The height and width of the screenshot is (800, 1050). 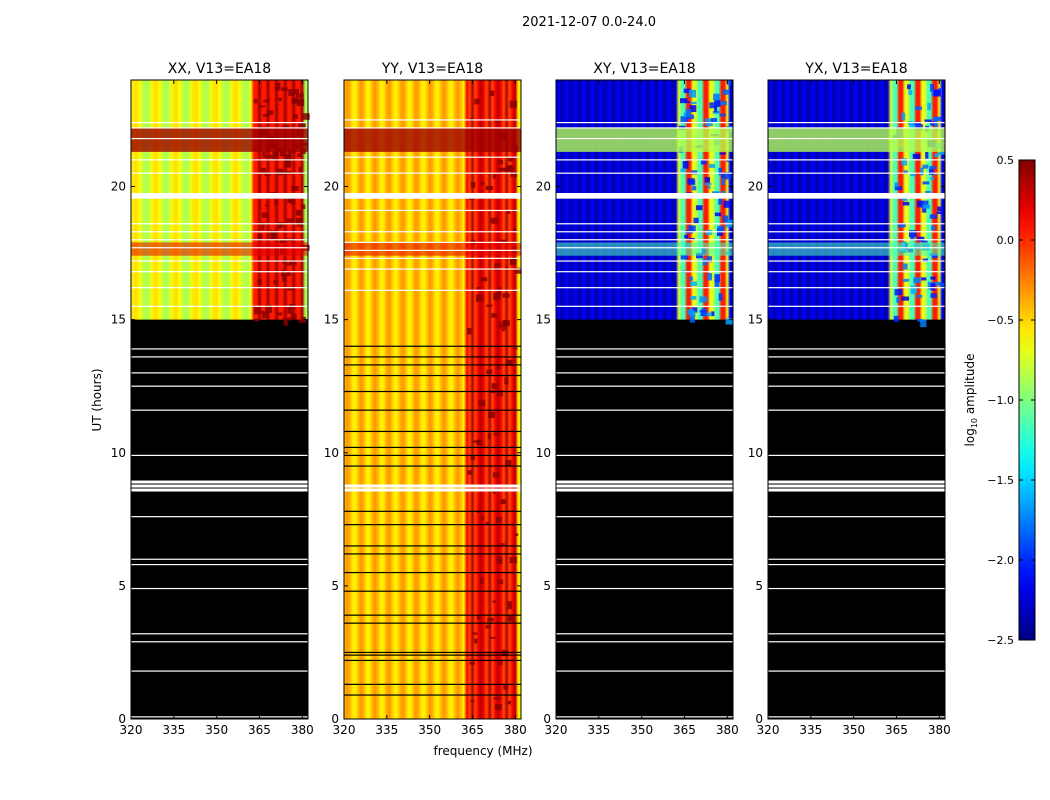 What do you see at coordinates (970, 386) in the screenshot?
I see `colorbar-label-rest: amplitude` at bounding box center [970, 386].